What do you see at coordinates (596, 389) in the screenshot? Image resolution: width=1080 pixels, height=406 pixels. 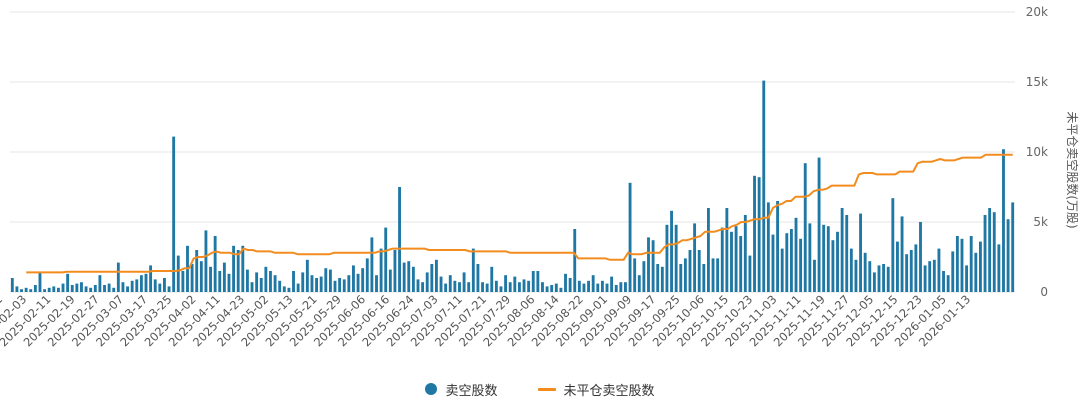 I see `legend-item-line: 未平仓卖空股数` at bounding box center [596, 389].